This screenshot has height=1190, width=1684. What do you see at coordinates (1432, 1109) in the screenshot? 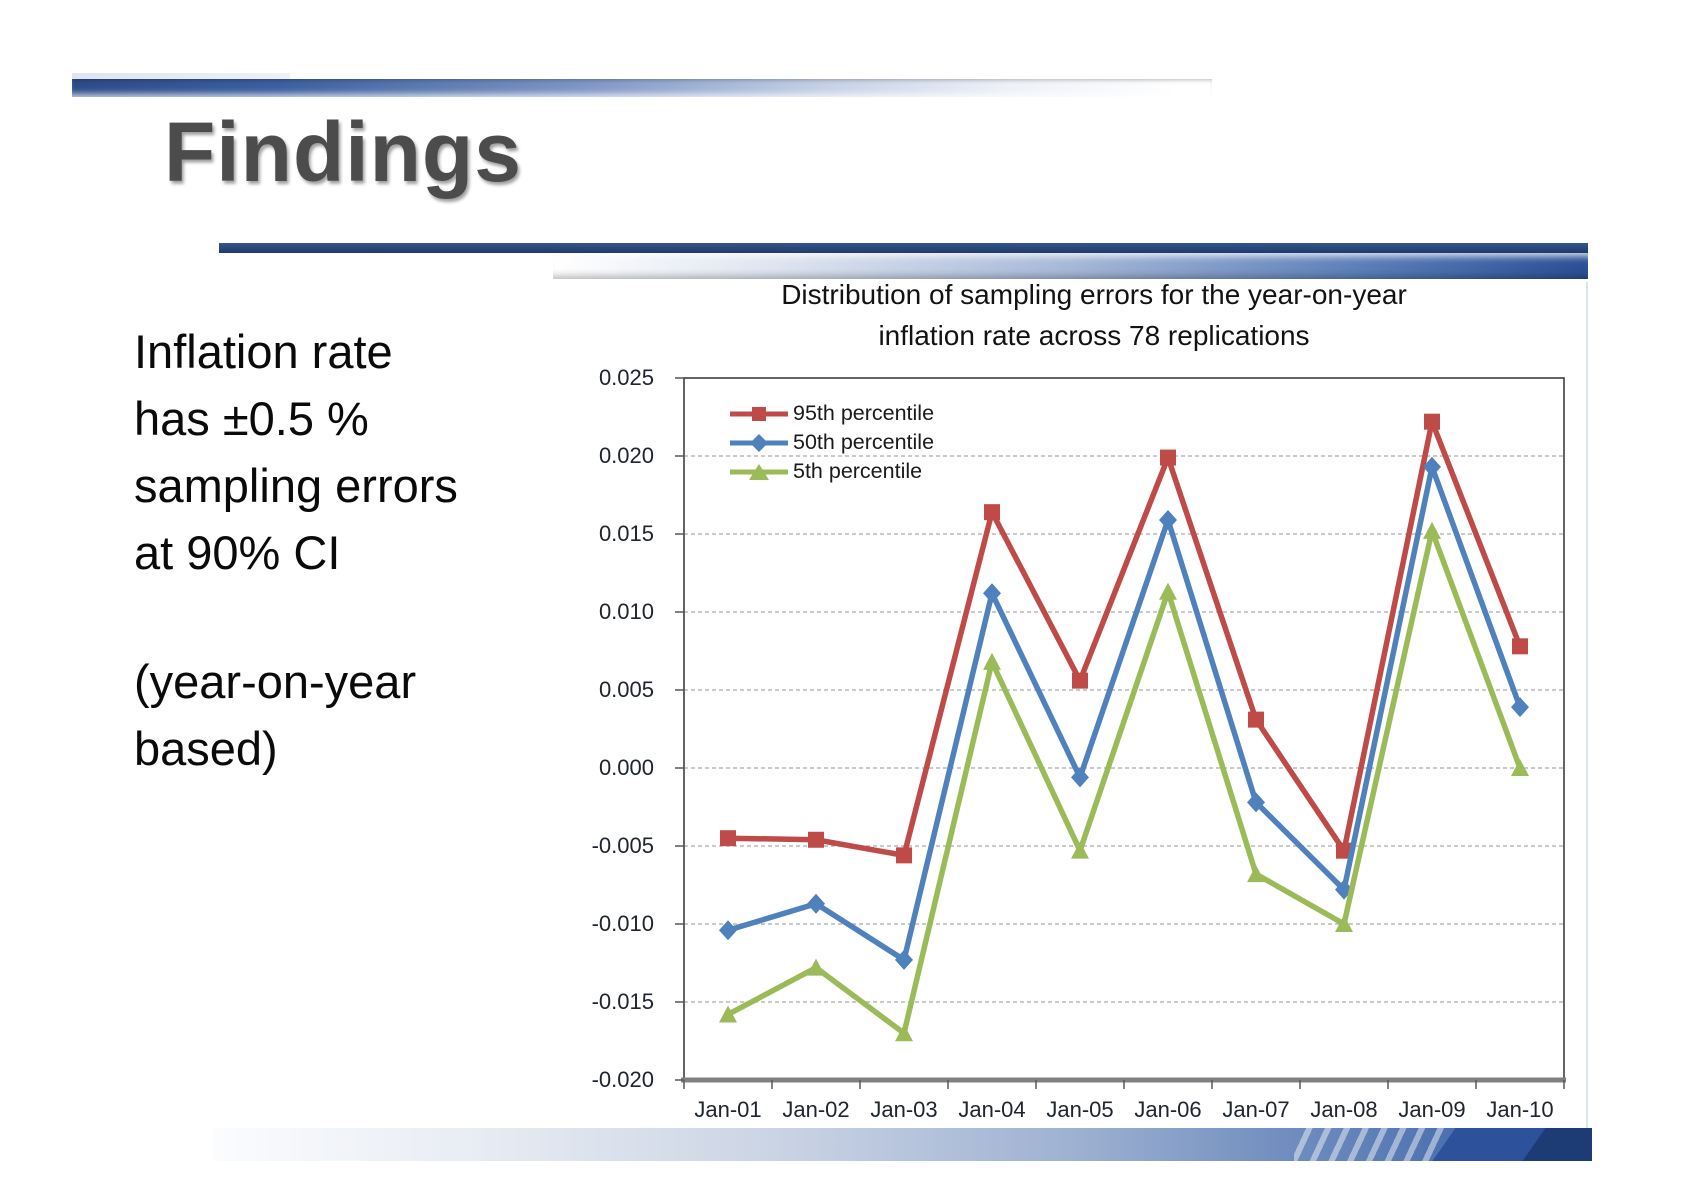
I see `x-tick-label: Jan-09` at bounding box center [1432, 1109].